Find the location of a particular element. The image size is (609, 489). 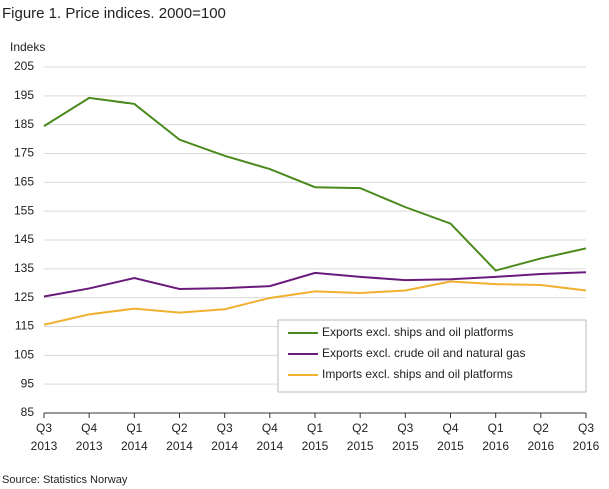

x-tick-label: Q2 2014 is located at coordinates (179, 437).